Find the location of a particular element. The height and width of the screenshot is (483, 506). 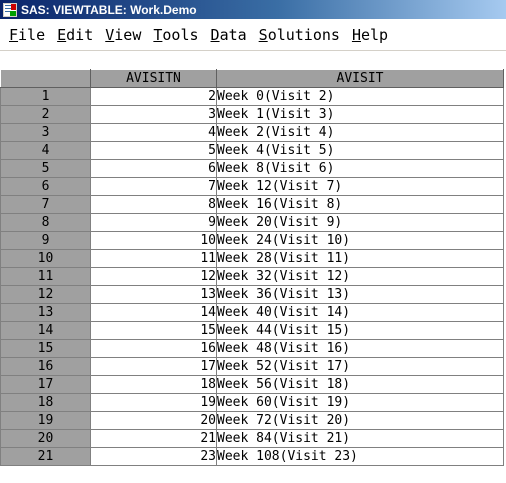

cell-avisit: Week 60(Visit 19) is located at coordinates (360, 402).